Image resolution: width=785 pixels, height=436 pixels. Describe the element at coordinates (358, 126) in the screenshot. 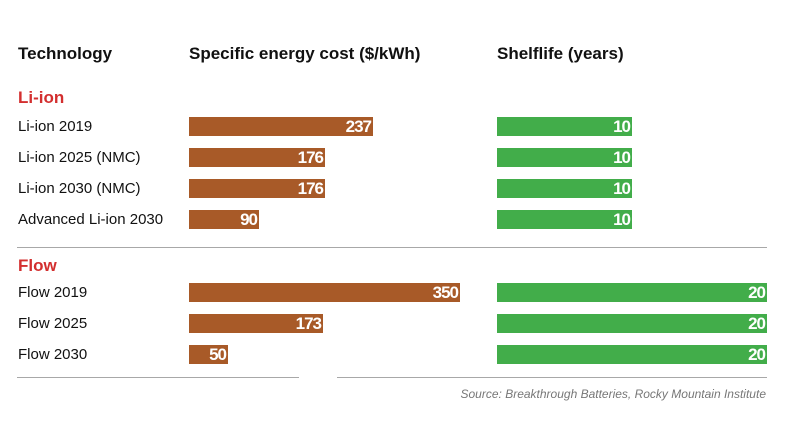

I see `cost-value-label: 237` at that location.